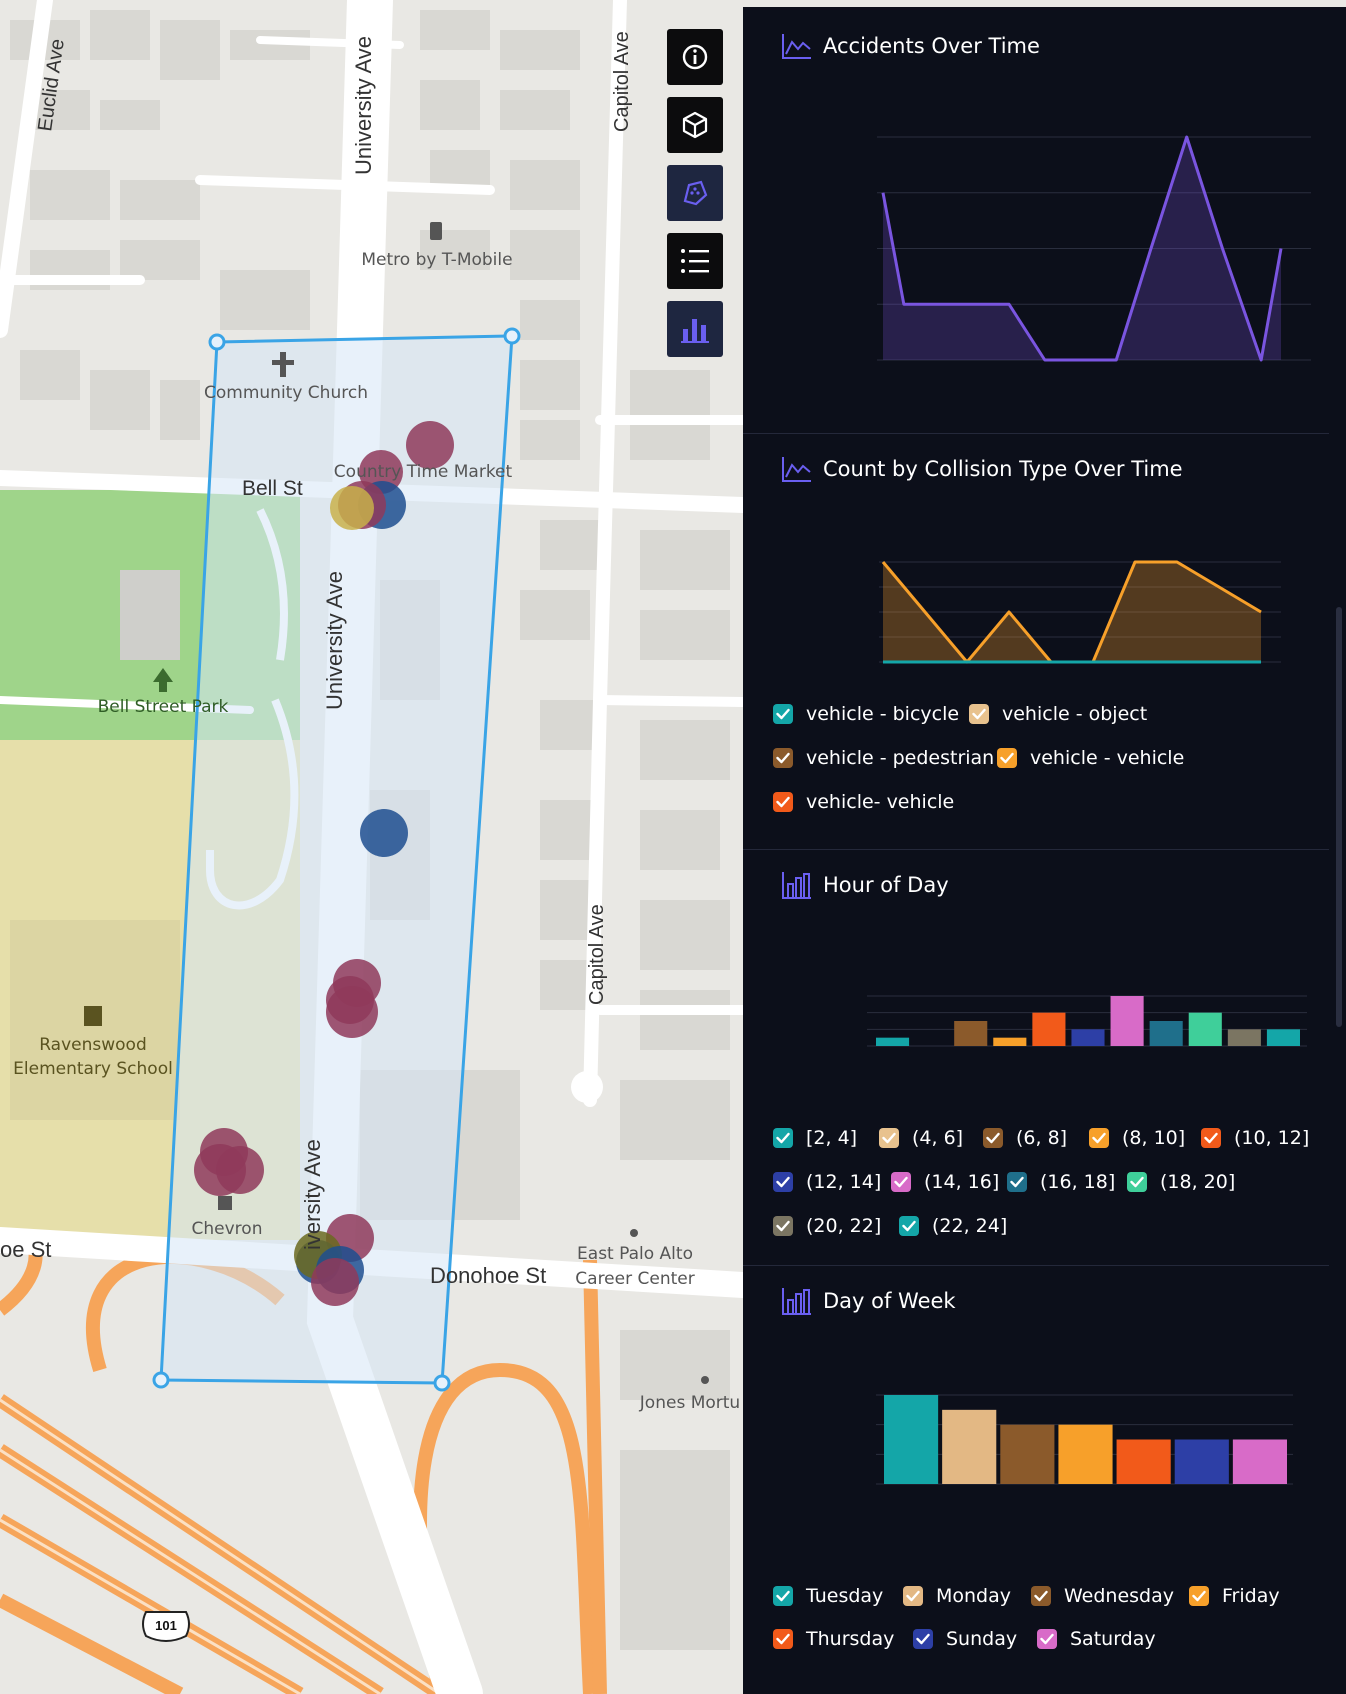 This screenshot has height=1694, width=1346. Describe the element at coordinates (695, 193) in the screenshot. I see `draw-polygon-button` at that location.